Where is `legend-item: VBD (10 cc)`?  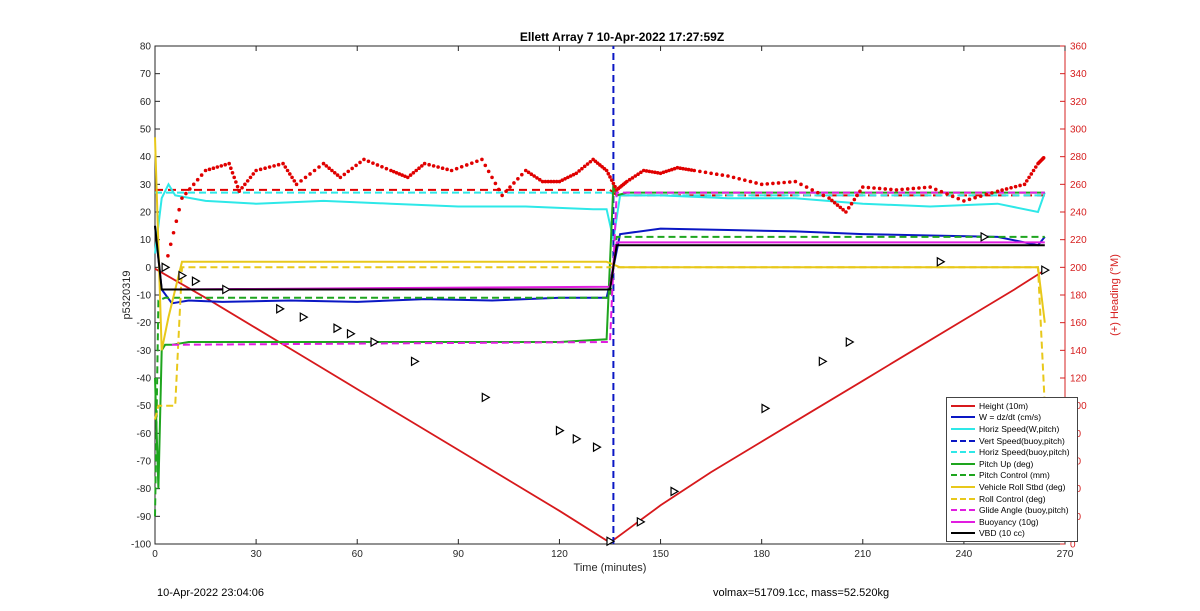
legend-item: VBD (10 cc) is located at coordinates (1012, 534).